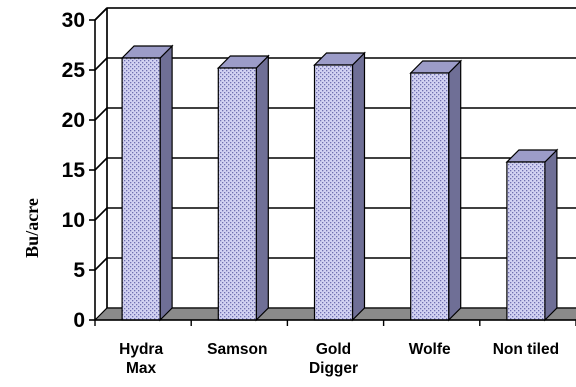  What do you see at coordinates (101, 14) in the screenshot?
I see `y-axis-top-edge` at bounding box center [101, 14].